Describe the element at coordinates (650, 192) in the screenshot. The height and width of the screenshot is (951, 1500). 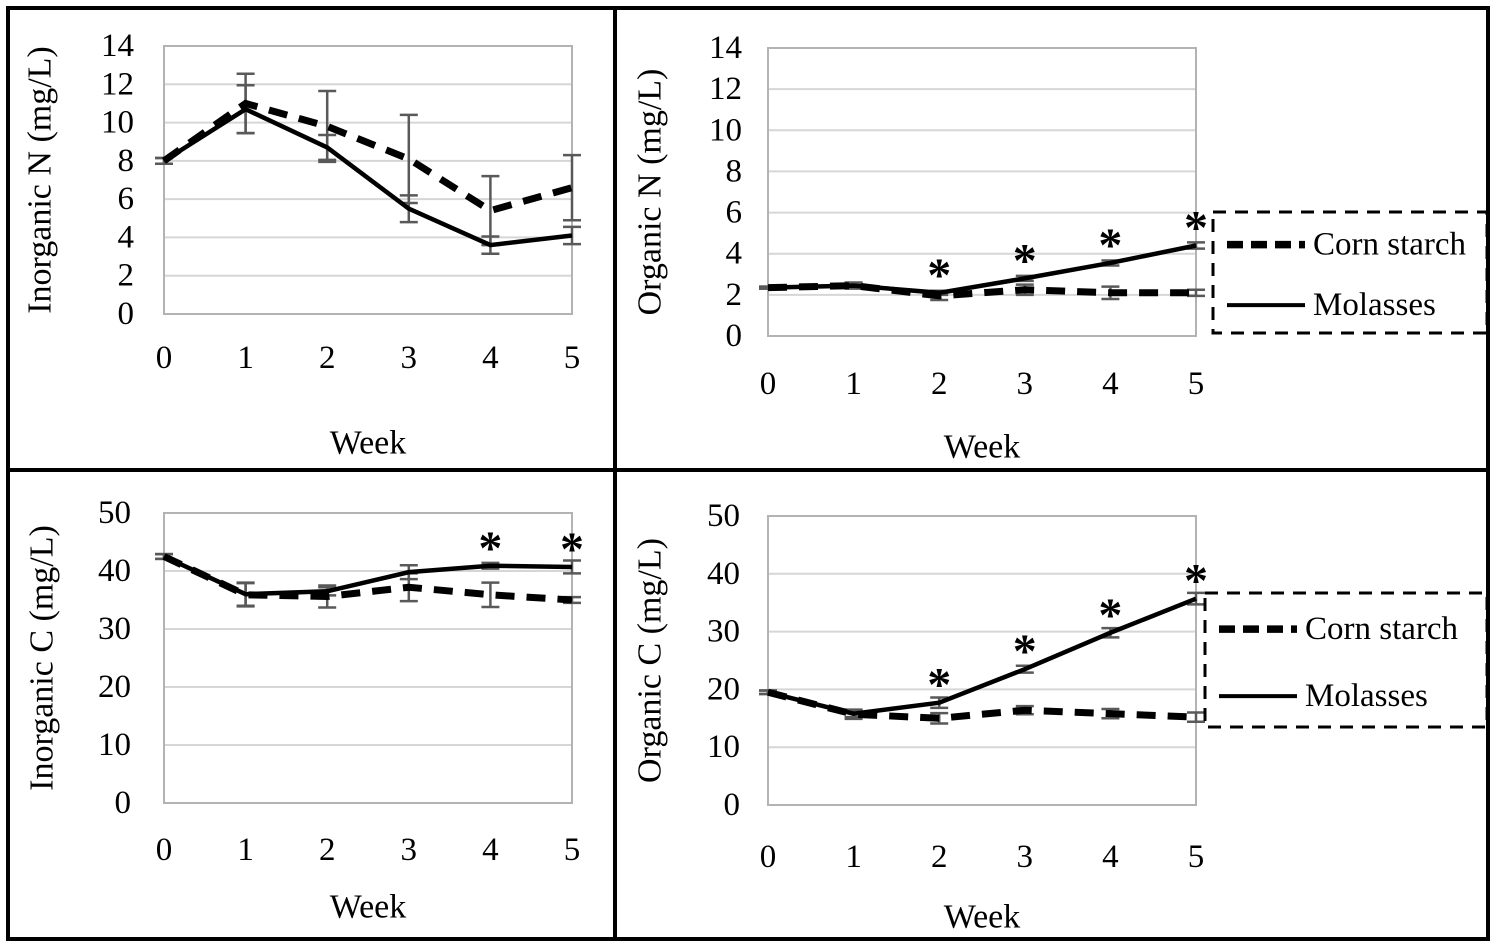
I see `y-axis-title: Organic N (mg/L)` at that location.